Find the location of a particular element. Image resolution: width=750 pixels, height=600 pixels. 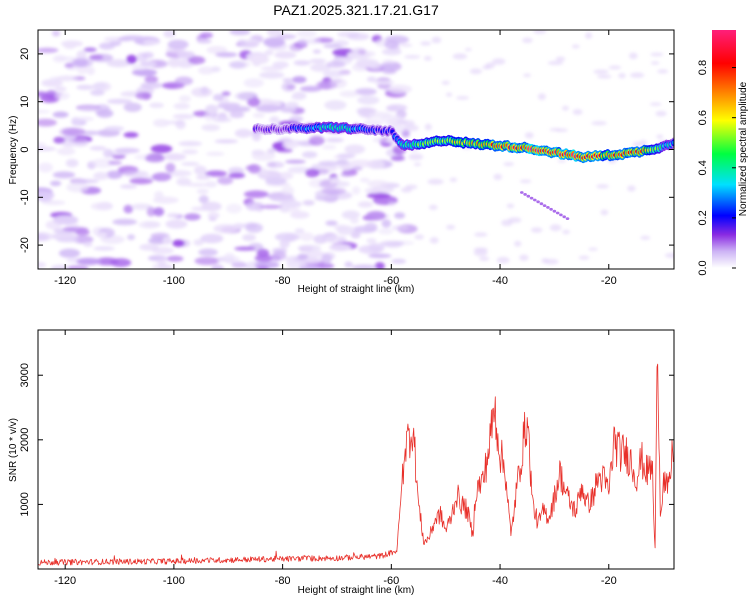

colorbar-gradient is located at coordinates (724, 149).